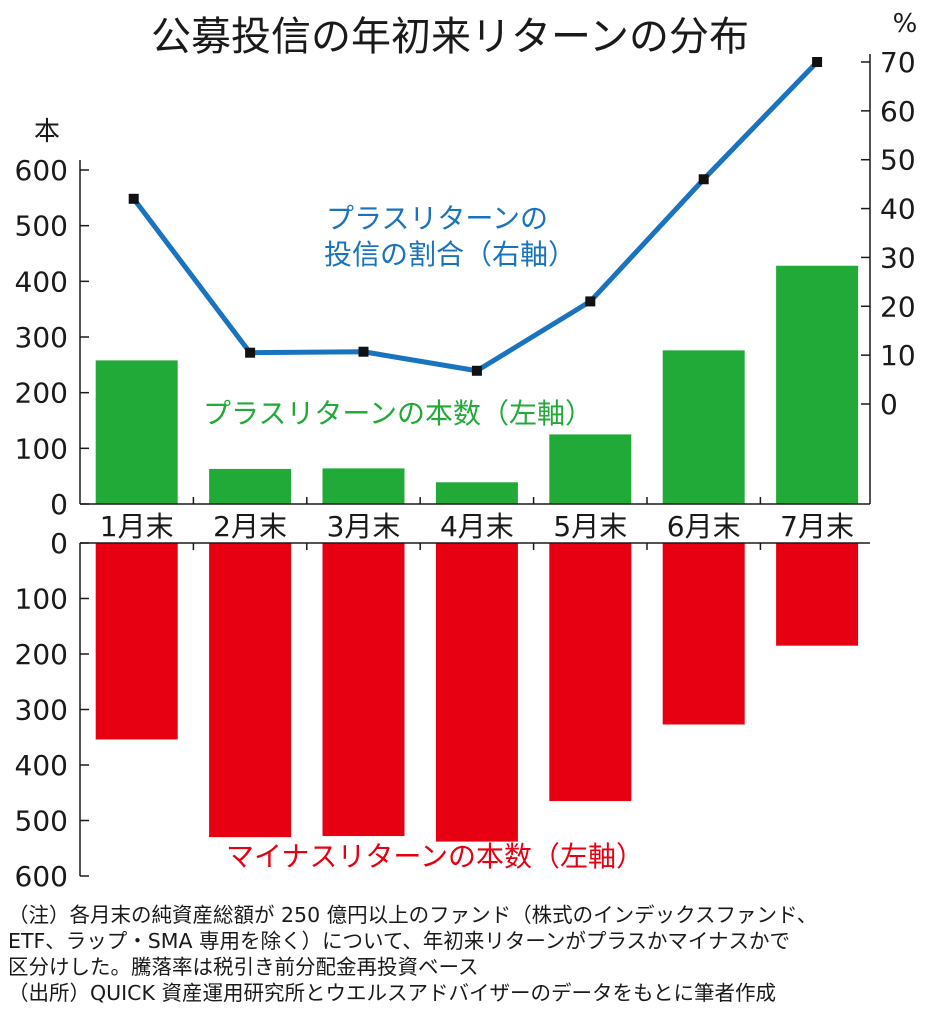 This screenshot has width=930, height=1024. I want to click on category-label: 2月末, so click(250, 526).